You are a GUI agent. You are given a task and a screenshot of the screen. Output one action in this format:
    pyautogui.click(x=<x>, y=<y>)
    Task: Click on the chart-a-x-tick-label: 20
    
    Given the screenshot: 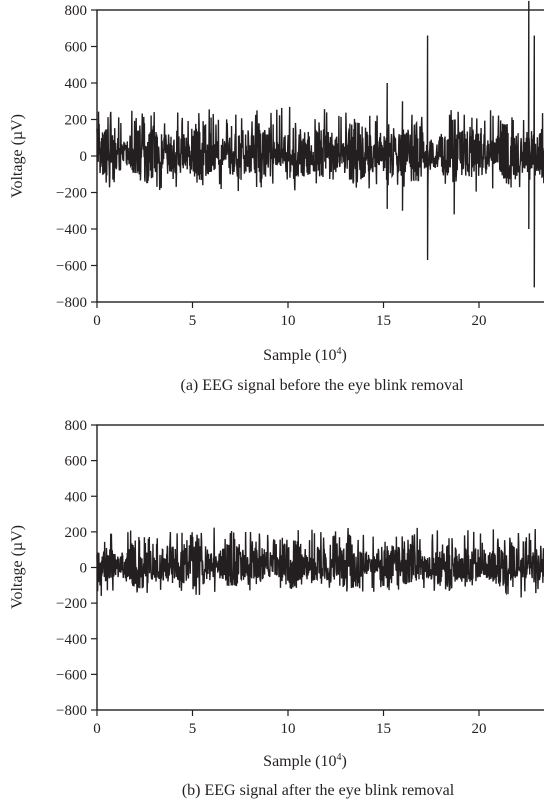 What is the action you would take?
    pyautogui.click(x=479, y=321)
    